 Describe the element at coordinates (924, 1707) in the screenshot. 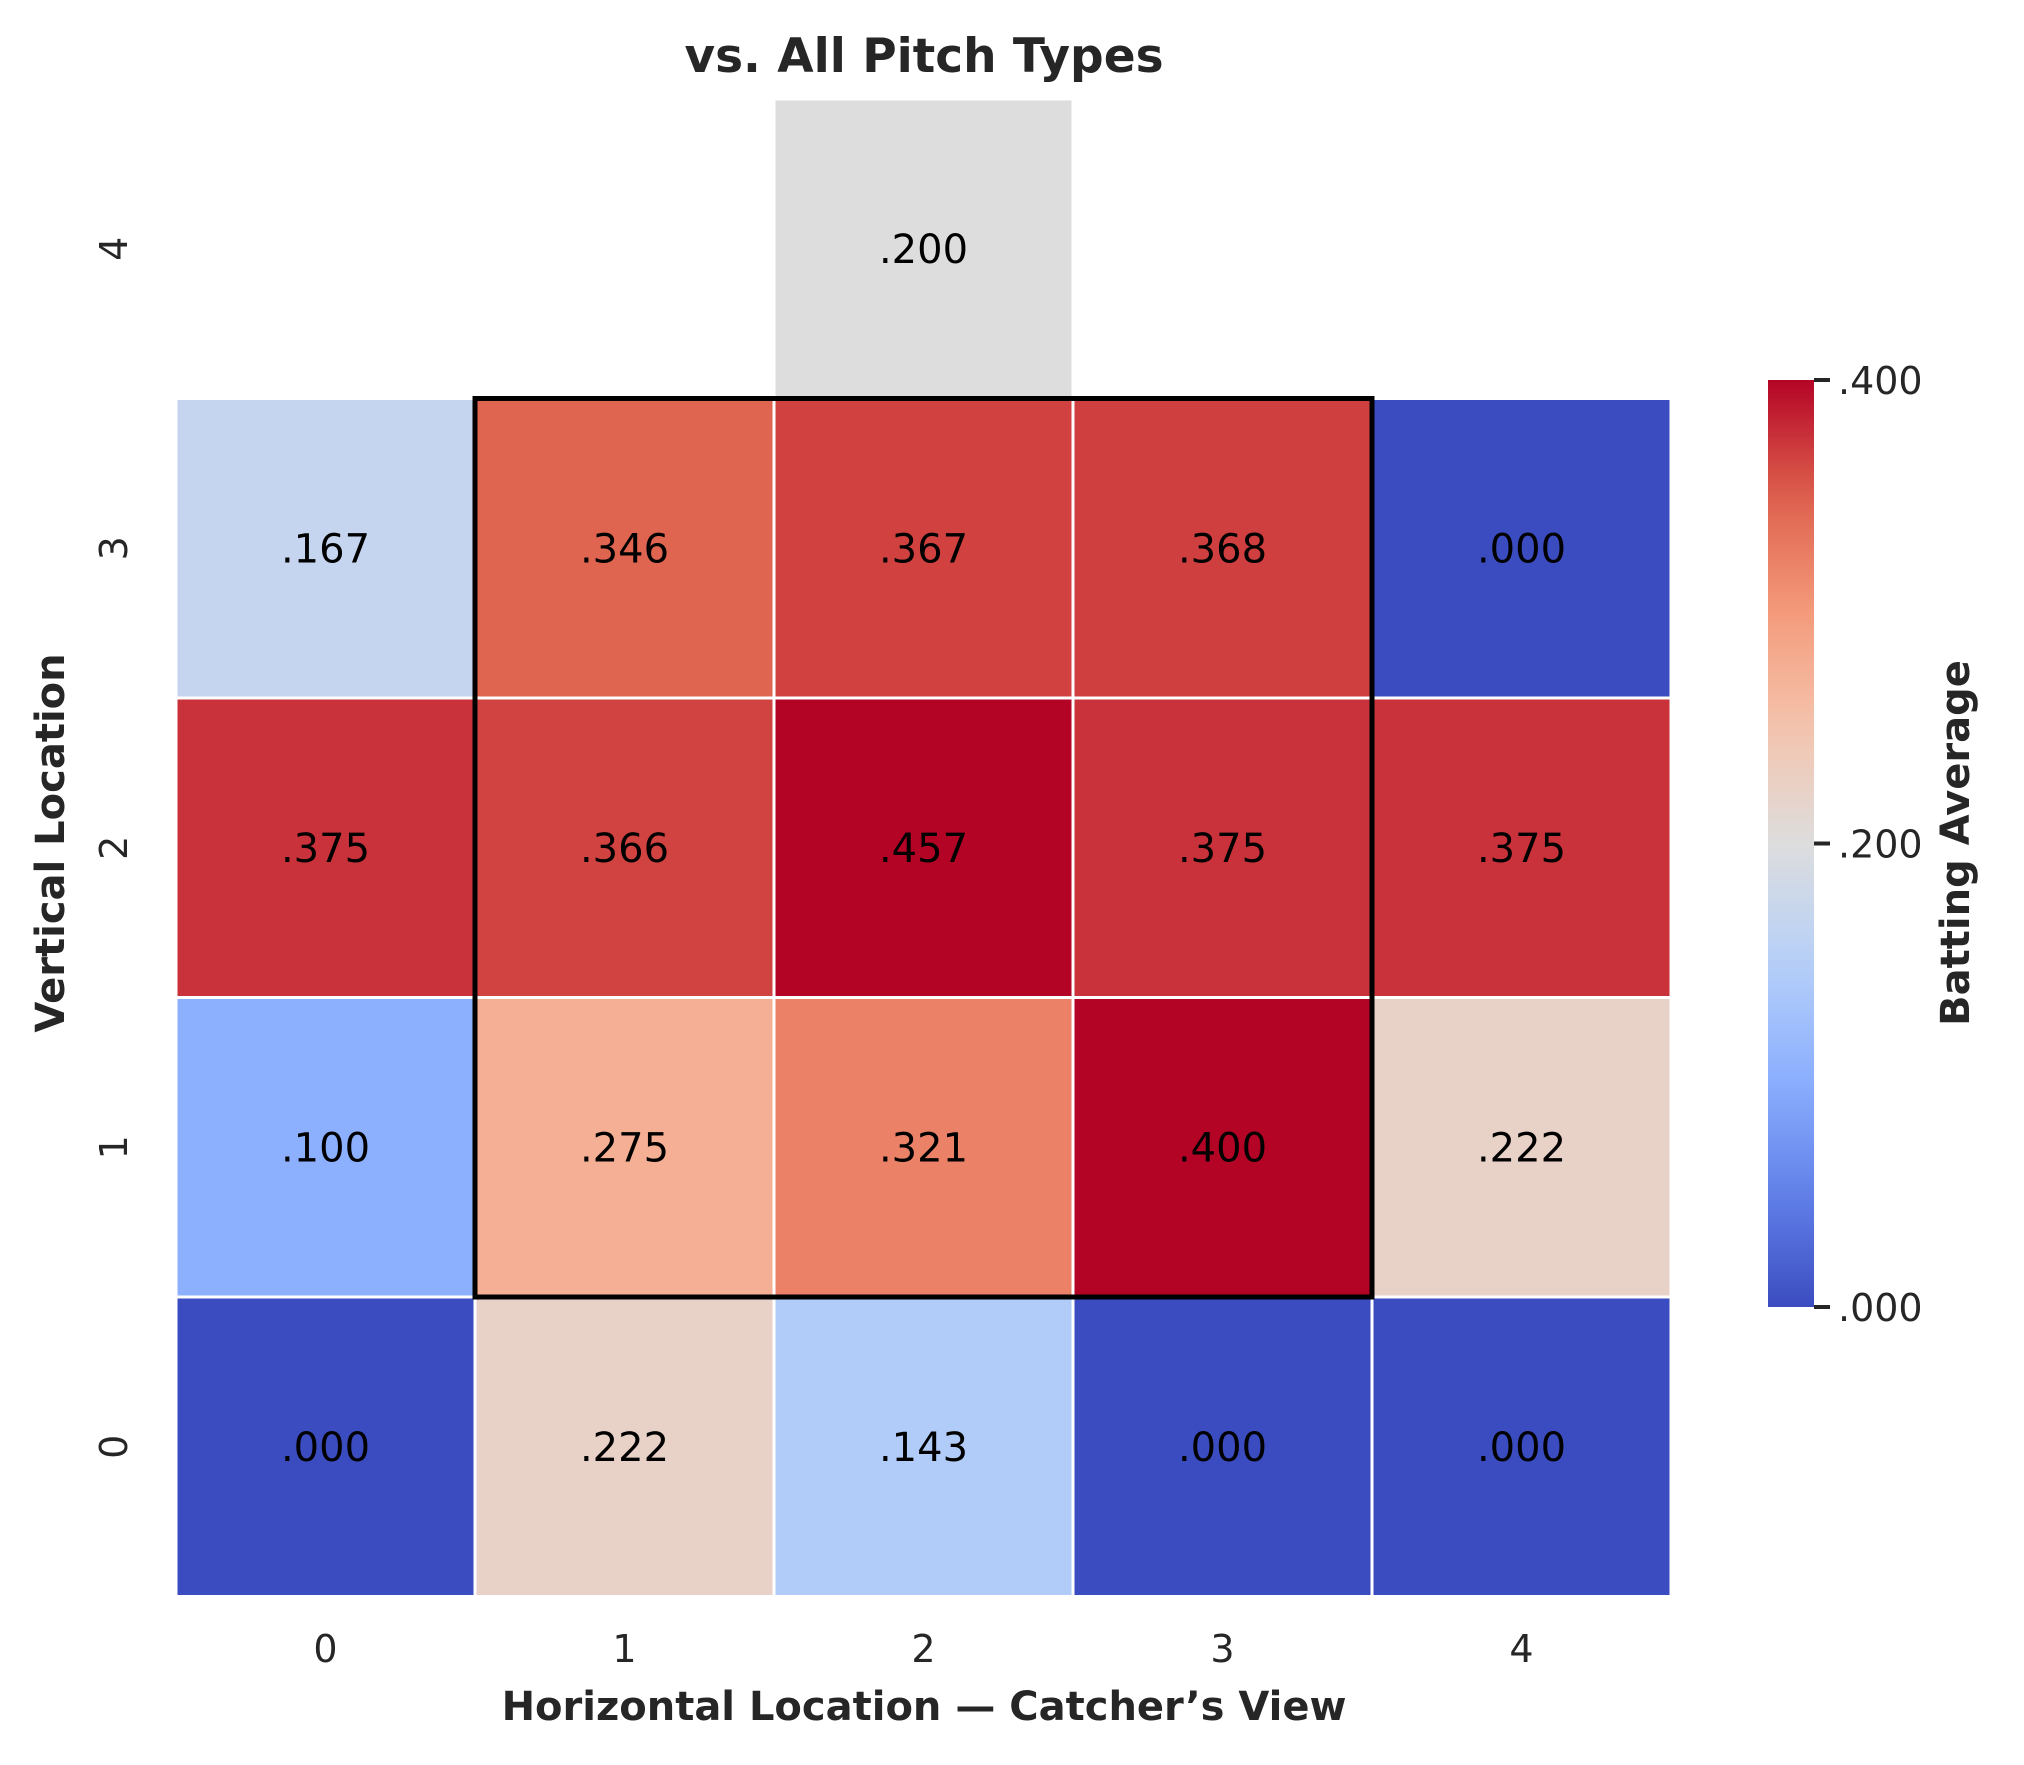

I see `x-axis-label: Horizontal Location — Catcher’s View` at that location.